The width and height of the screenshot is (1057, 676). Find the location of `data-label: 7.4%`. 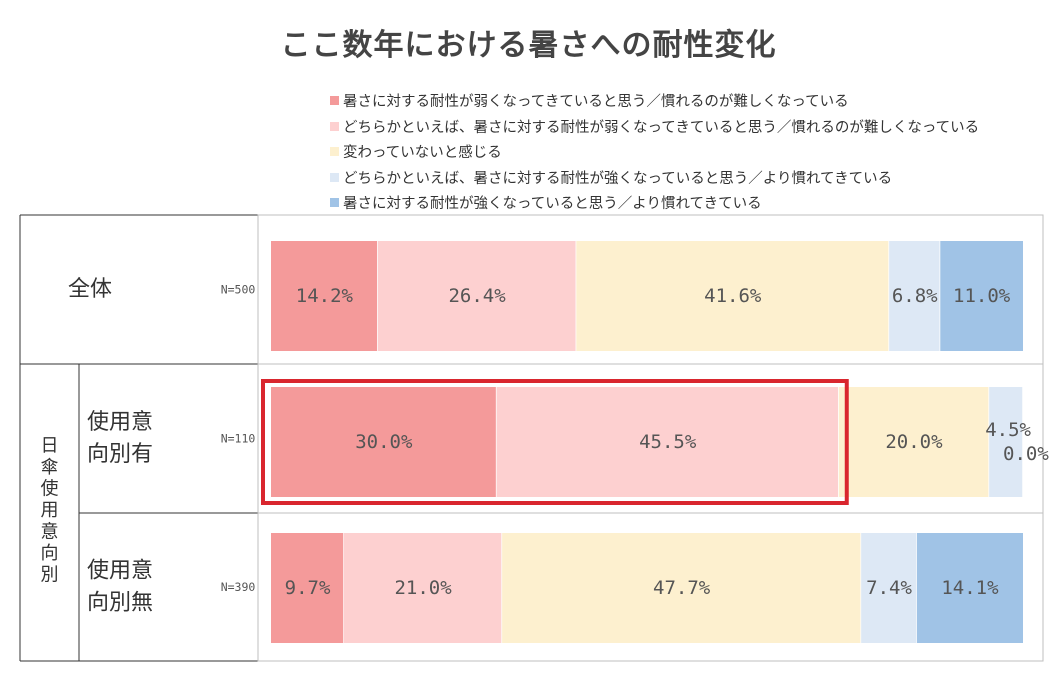

data-label: 7.4% is located at coordinates (889, 588).